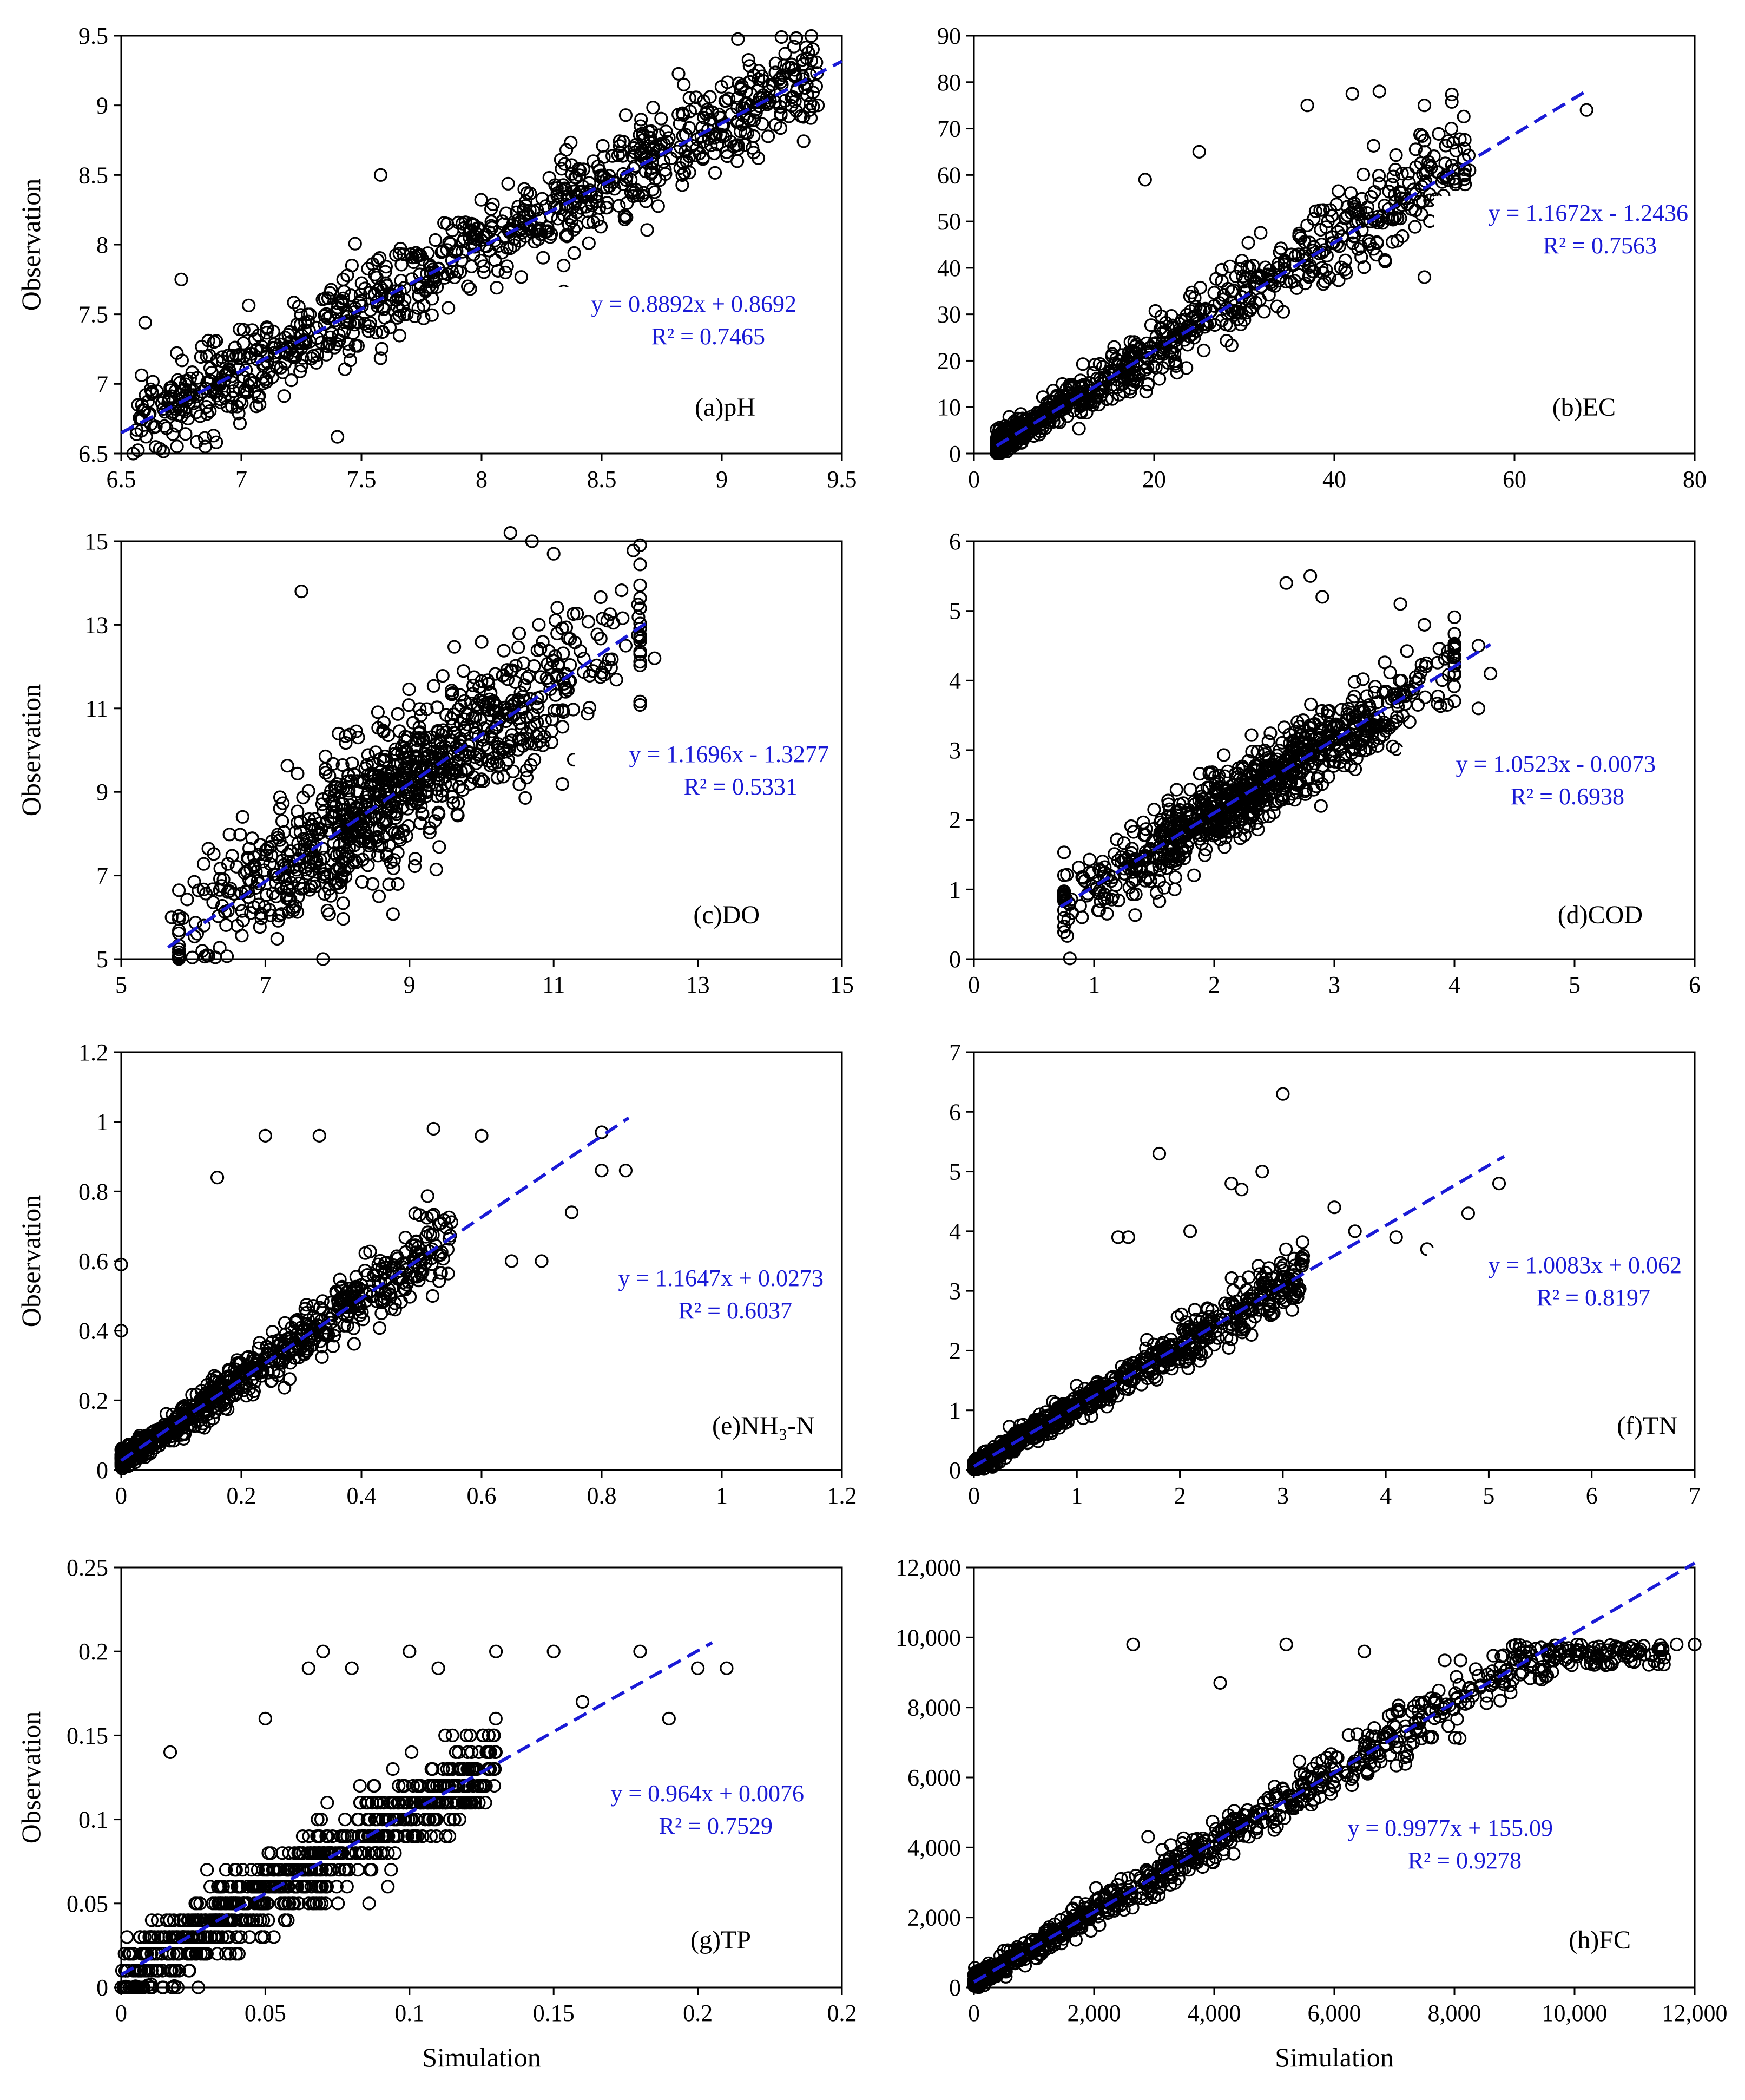 The image size is (1745, 2100). Describe the element at coordinates (1334, 985) in the screenshot. I see `x-tick-label: 3` at that location.